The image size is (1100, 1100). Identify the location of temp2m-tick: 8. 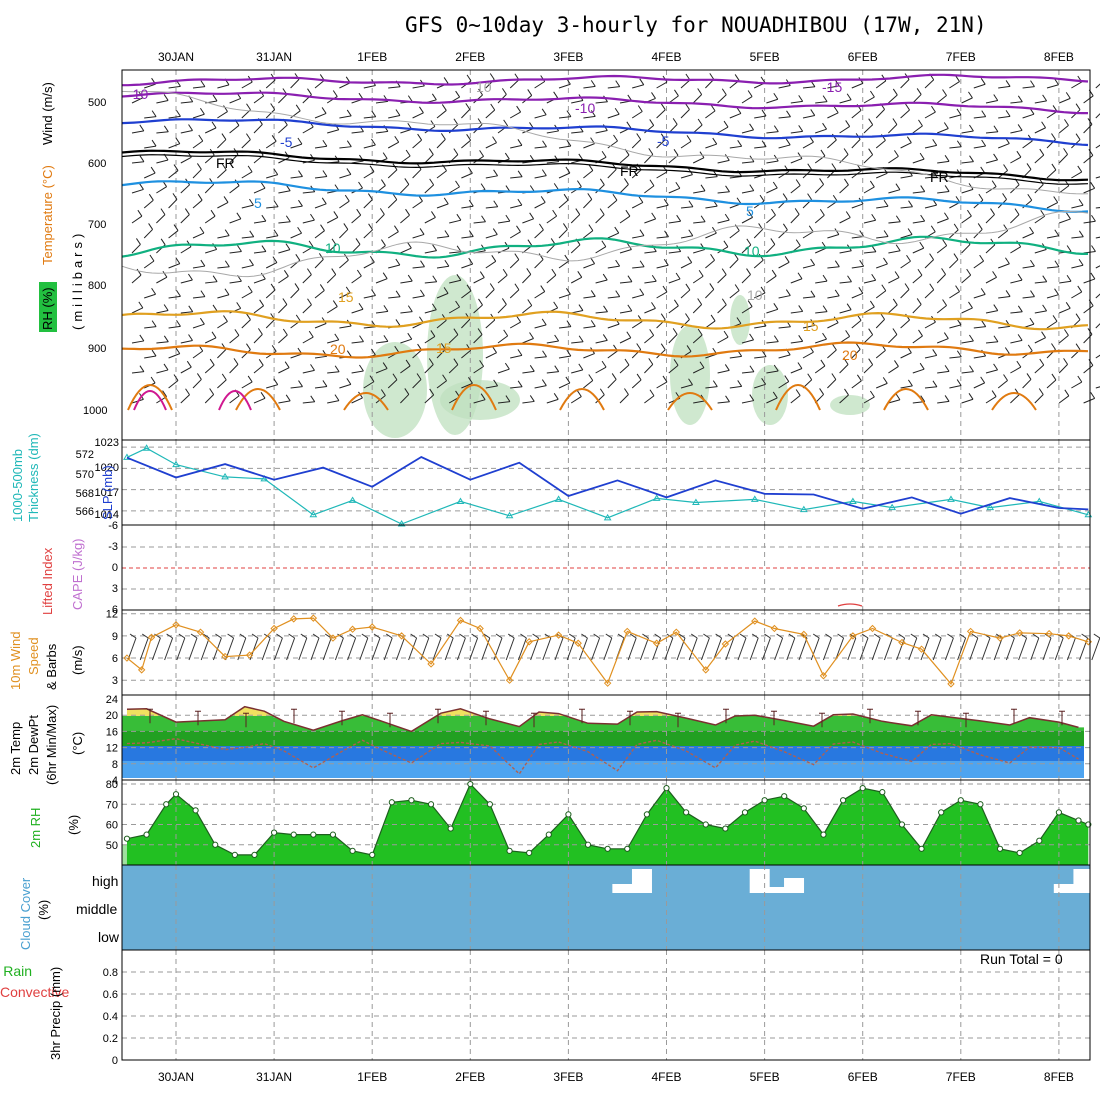
(115, 765).